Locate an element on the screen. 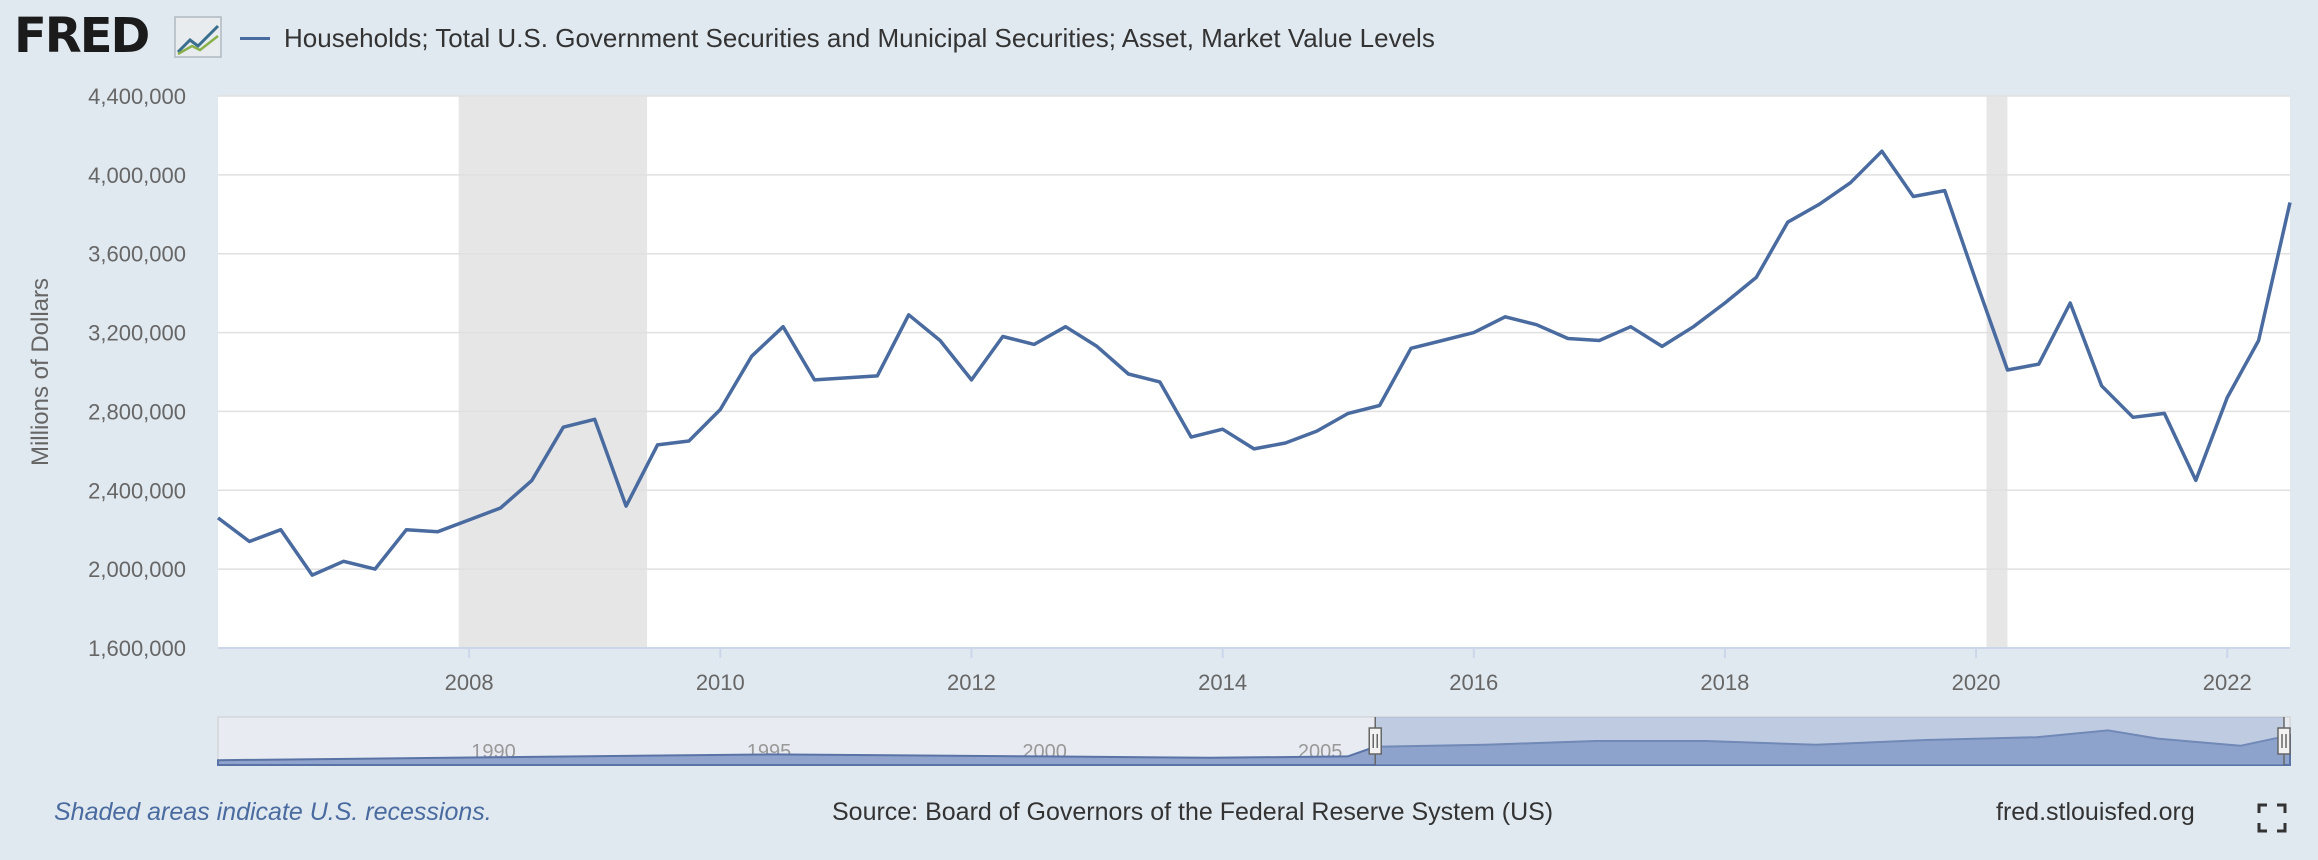 This screenshot has height=860, width=2318. site-link: fred.stlouisfed.org is located at coordinates (2095, 812).